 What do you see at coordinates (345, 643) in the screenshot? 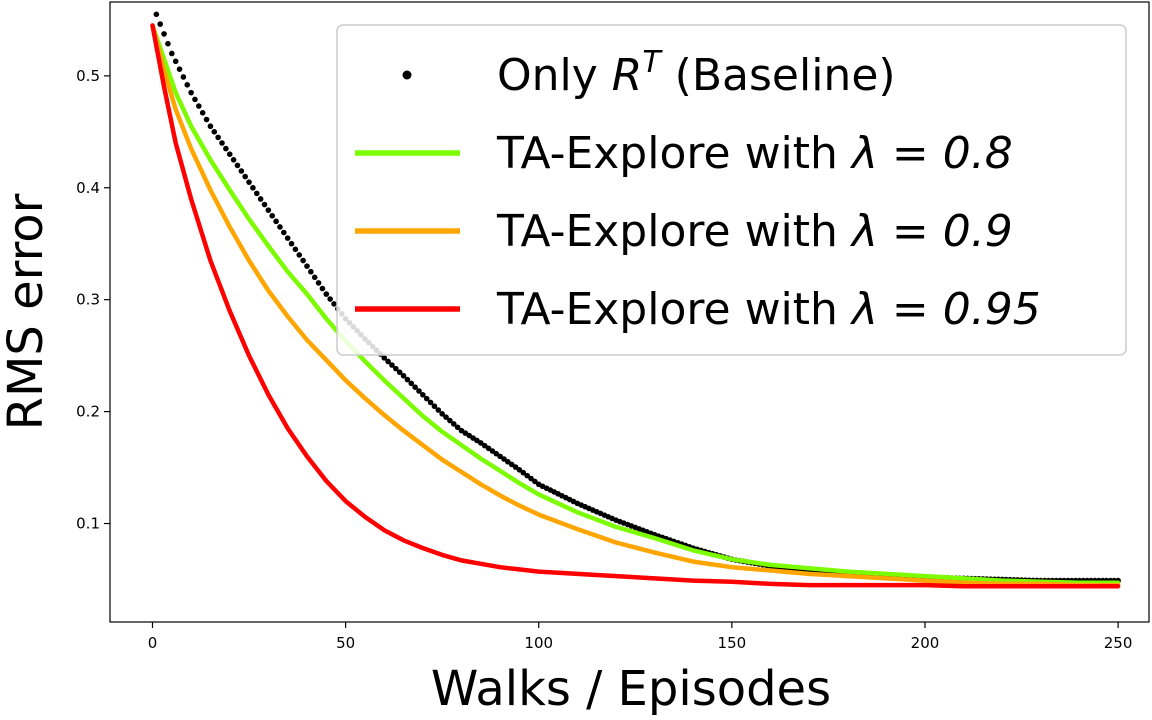
I see `x-tick-label: 50` at bounding box center [345, 643].